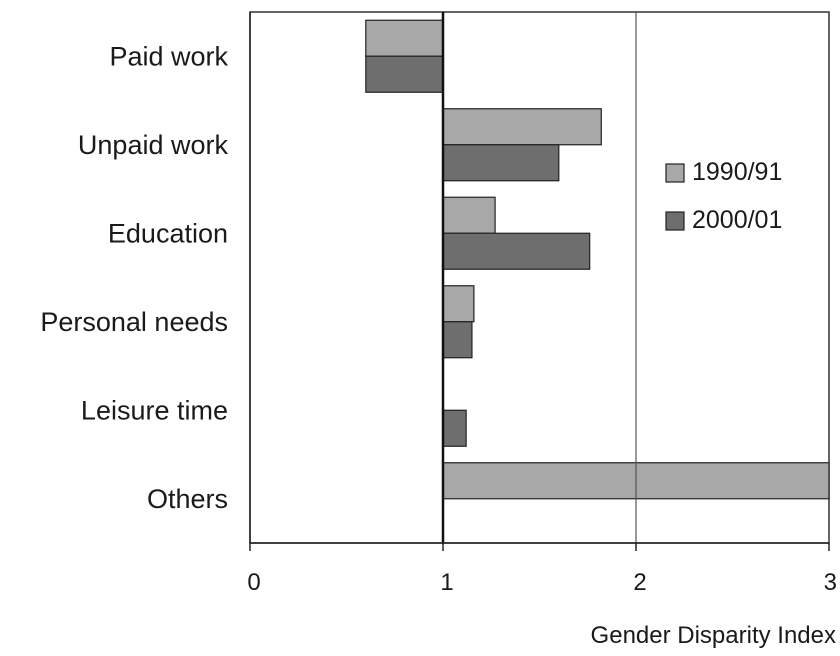  What do you see at coordinates (134, 322) in the screenshot?
I see `category-label: Personal needs` at bounding box center [134, 322].